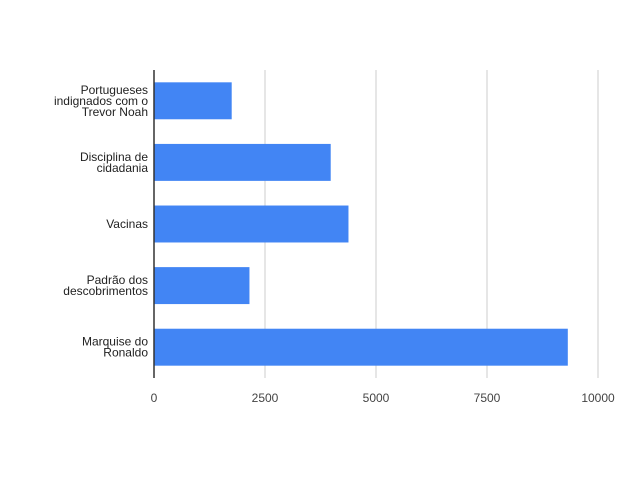 This screenshot has height=480, width=640. Describe the element at coordinates (101, 101) in the screenshot. I see `category-label: Portugueses indignados com o Trevor Noah` at that location.